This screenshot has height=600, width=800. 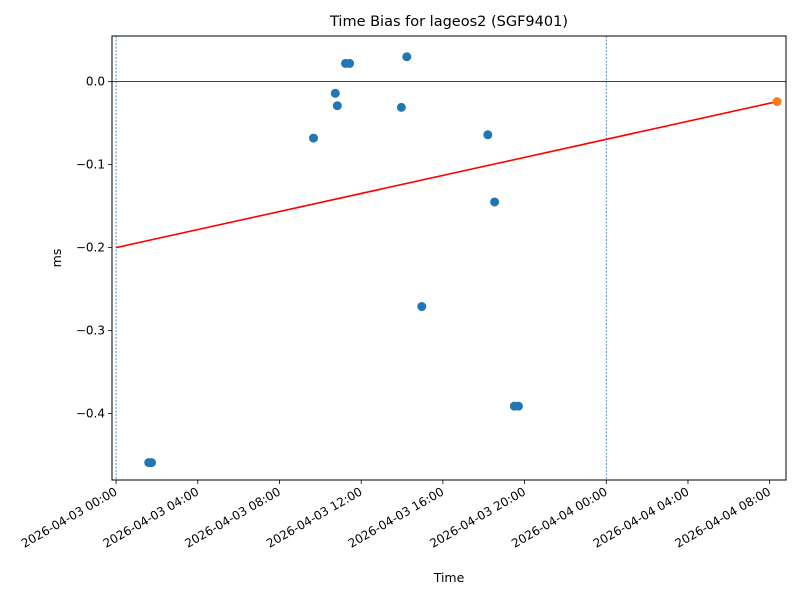 What do you see at coordinates (449, 577) in the screenshot?
I see `x-axis-title: Time` at bounding box center [449, 577].